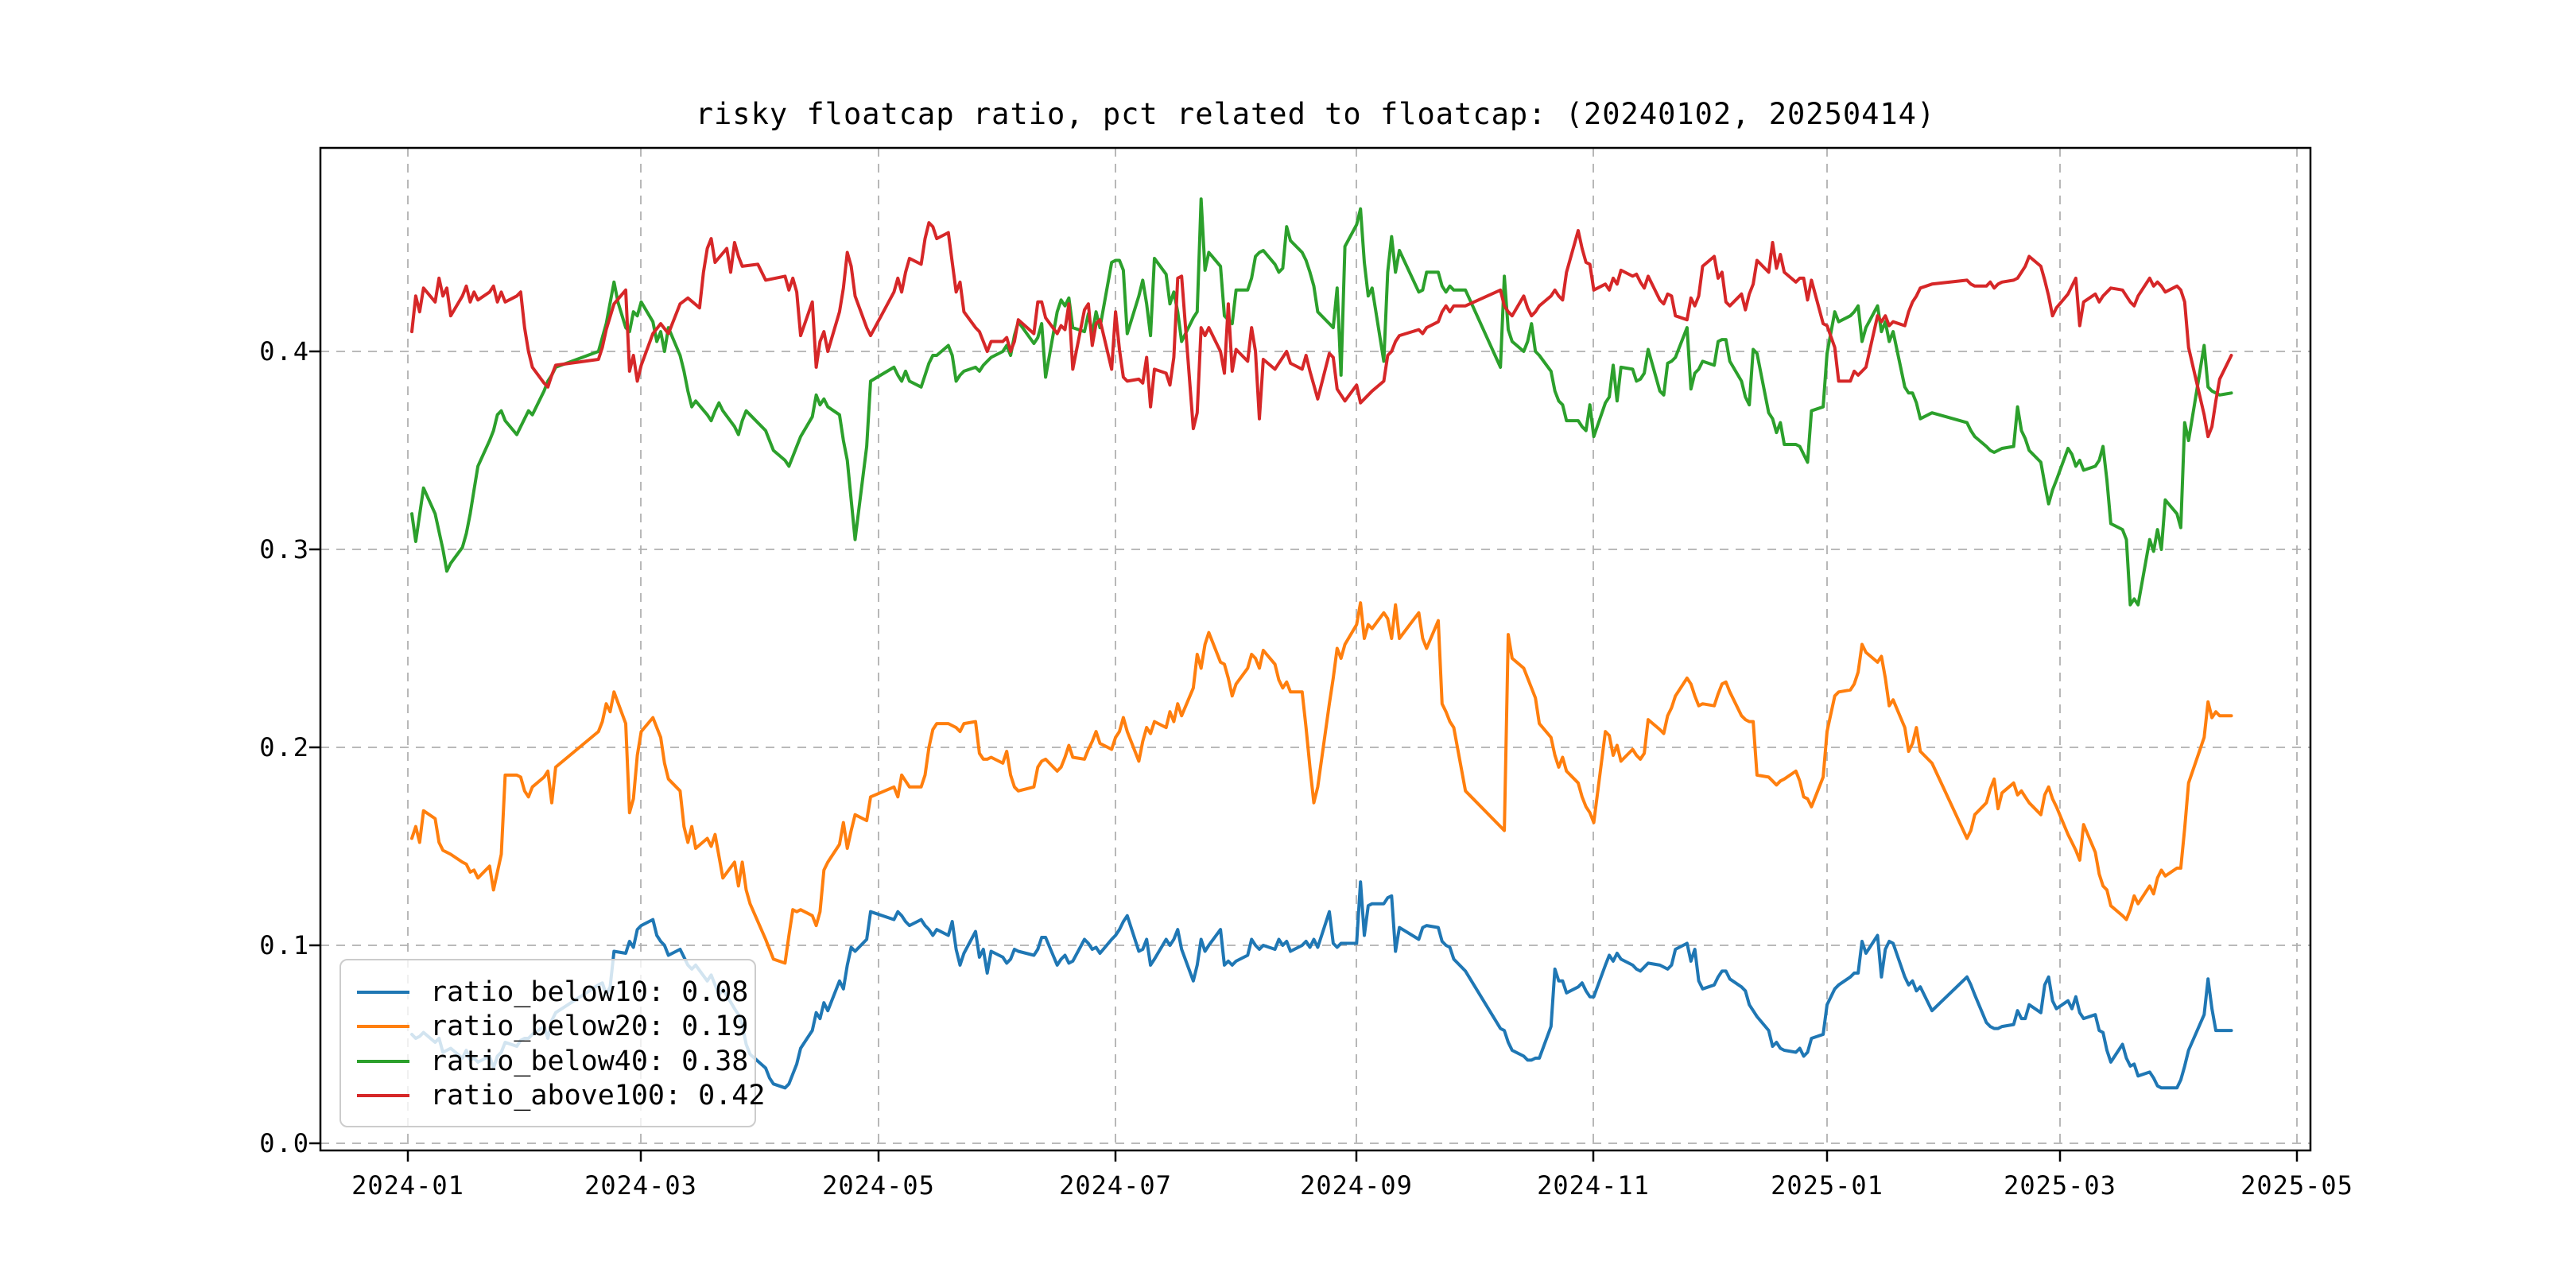 This screenshot has width=2576, height=1288. I want to click on legend-line-sample-orange, so click(383, 1027).